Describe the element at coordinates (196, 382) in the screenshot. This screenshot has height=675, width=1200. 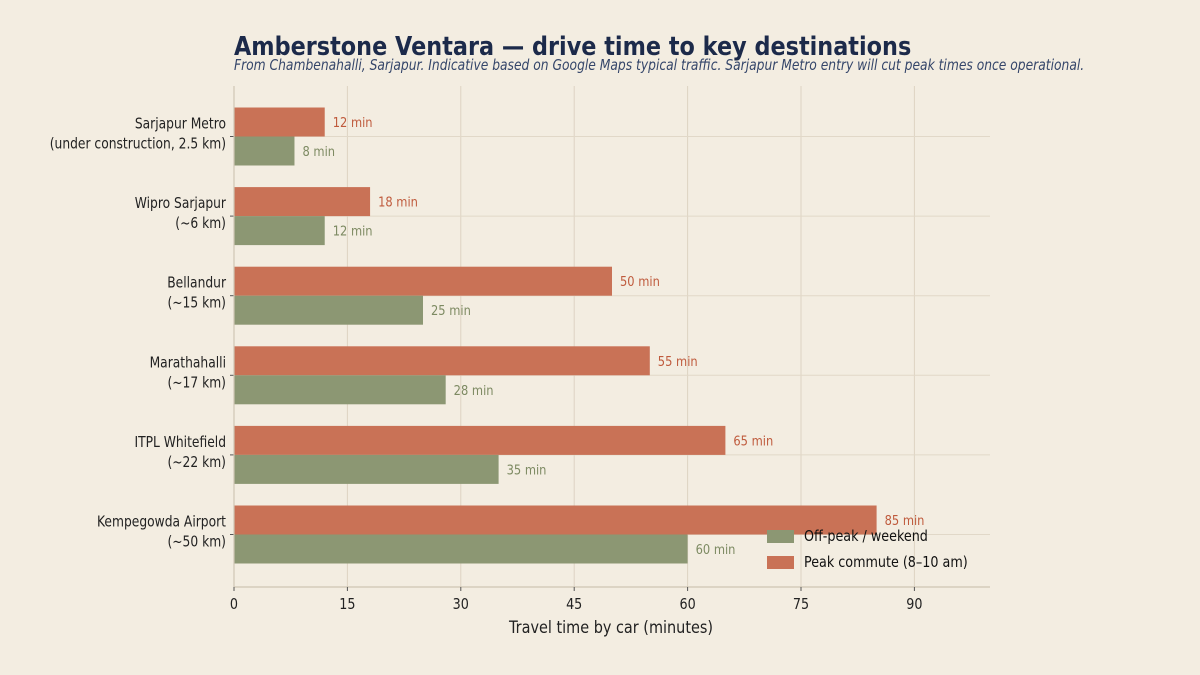
I see `category-label: (~17 km)` at that location.